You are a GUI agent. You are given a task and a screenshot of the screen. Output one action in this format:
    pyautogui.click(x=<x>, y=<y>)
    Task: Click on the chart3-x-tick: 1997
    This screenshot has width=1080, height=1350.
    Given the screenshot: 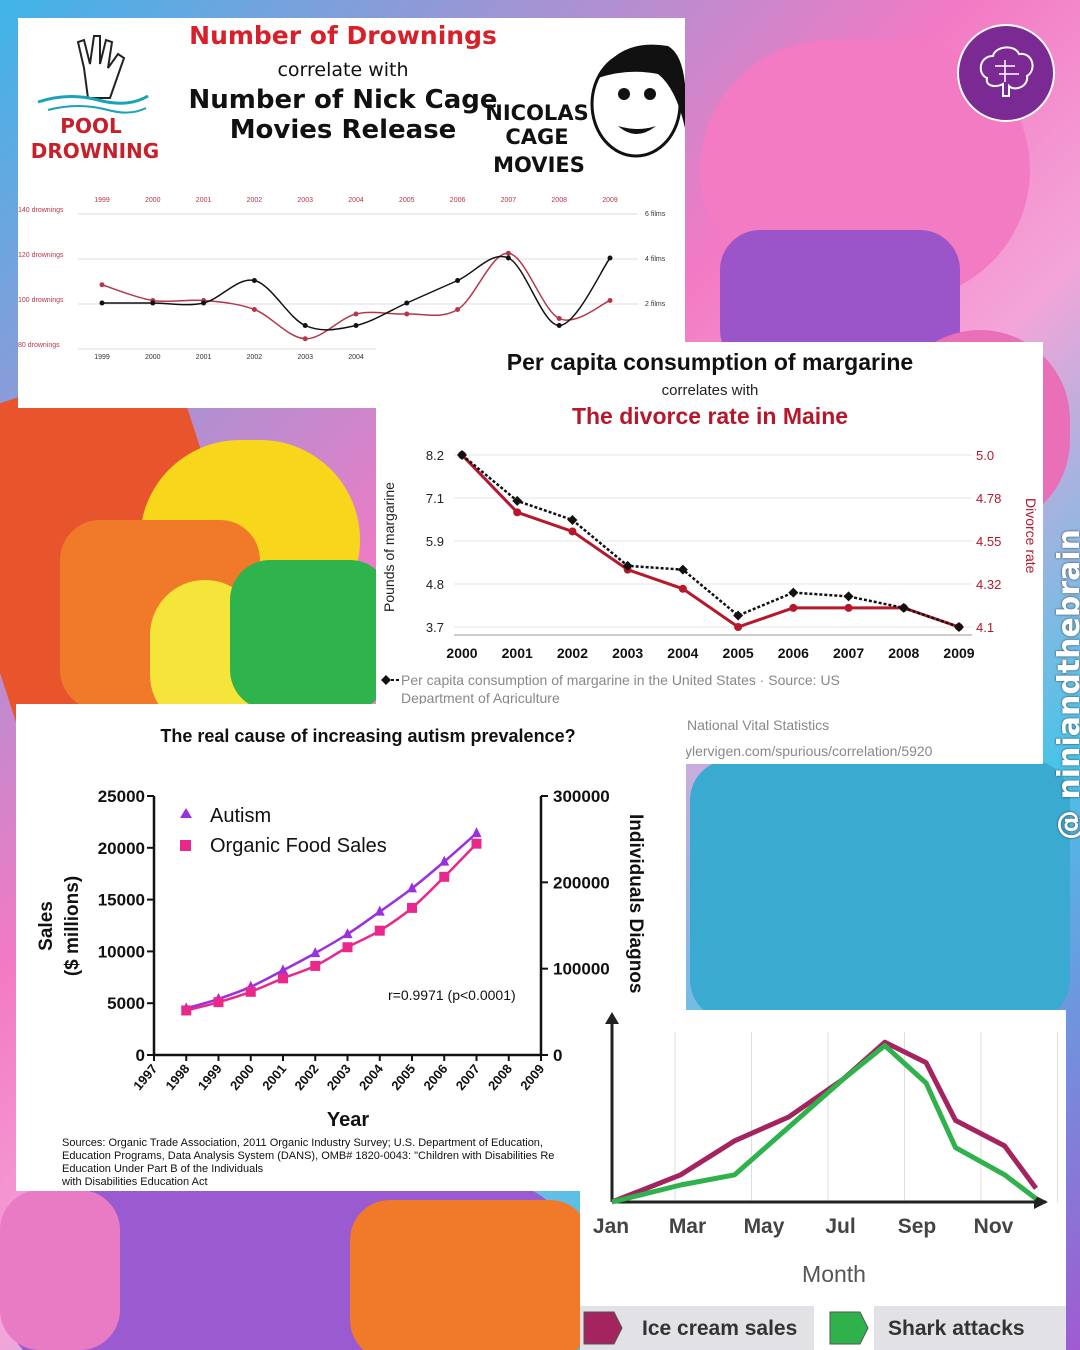 What is the action you would take?
    pyautogui.click(x=145, y=1077)
    